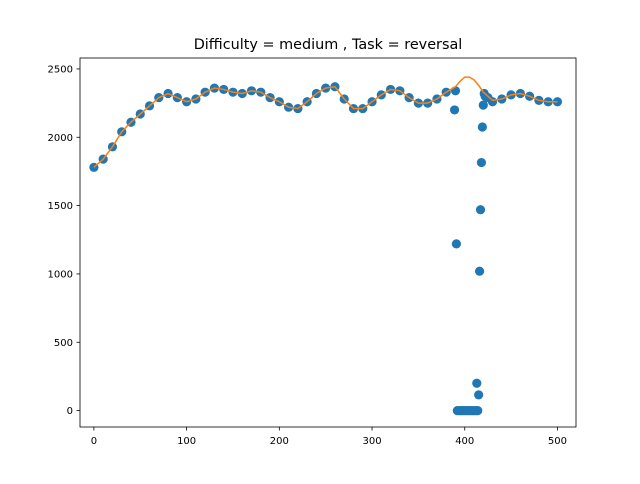  What do you see at coordinates (186, 441) in the screenshot?
I see `x-tick-label: 100` at bounding box center [186, 441].